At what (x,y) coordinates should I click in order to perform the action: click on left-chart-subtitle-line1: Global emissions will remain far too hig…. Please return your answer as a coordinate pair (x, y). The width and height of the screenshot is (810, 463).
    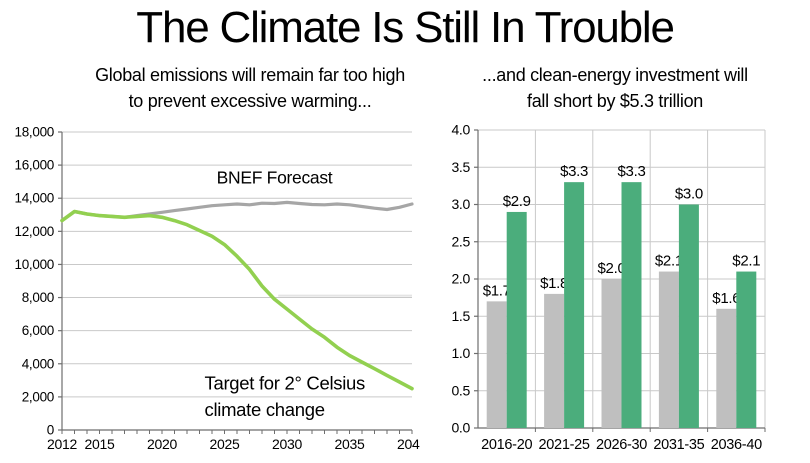
    Looking at the image, I should click on (250, 75).